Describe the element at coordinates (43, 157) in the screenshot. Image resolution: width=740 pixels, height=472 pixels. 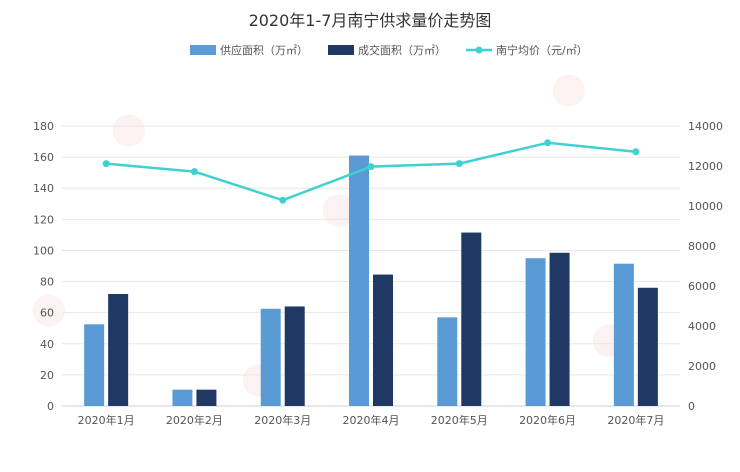
I see `y-left-tick-label: 160` at that location.